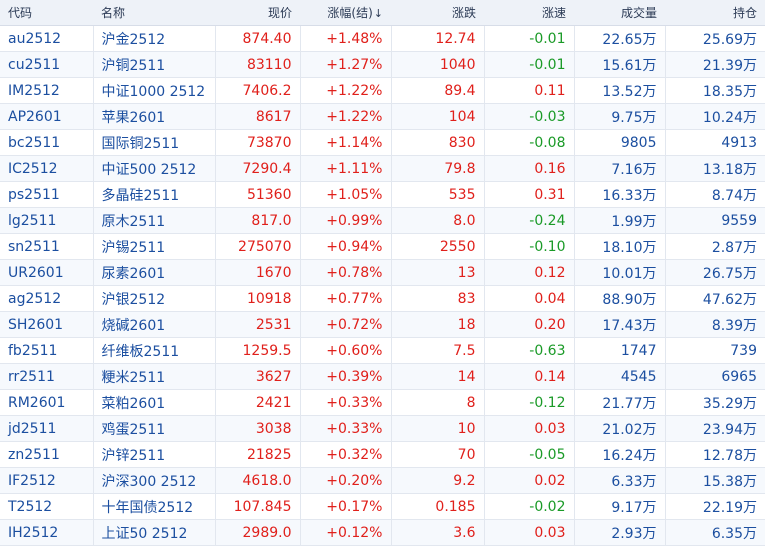 This screenshot has width=765, height=550. Describe the element at coordinates (620, 90) in the screenshot. I see `cell-volume: 13.52万` at that location.